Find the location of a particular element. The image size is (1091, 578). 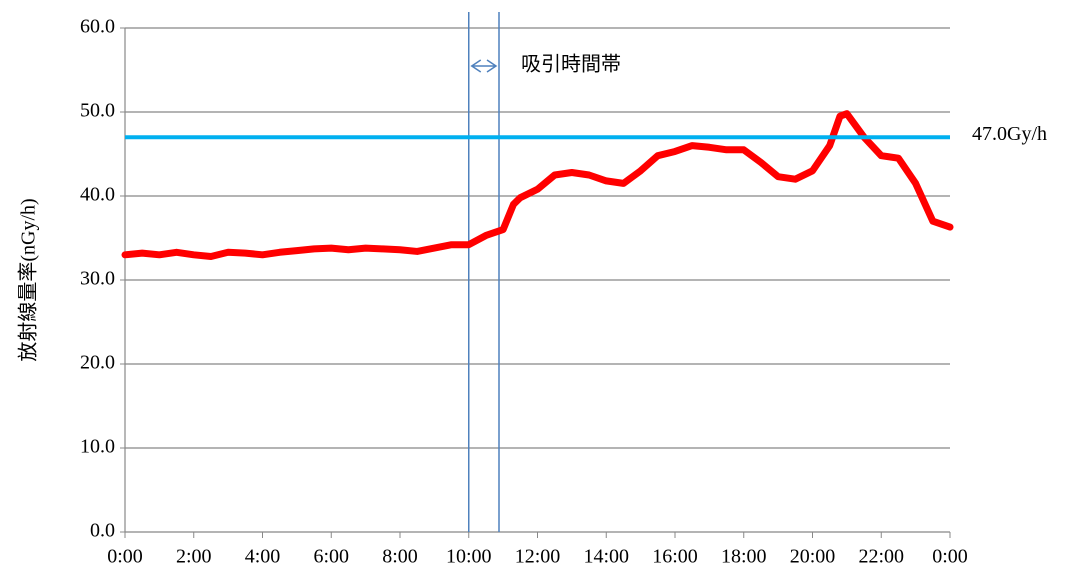

y-tick-label: 60.0 is located at coordinates (97, 27).